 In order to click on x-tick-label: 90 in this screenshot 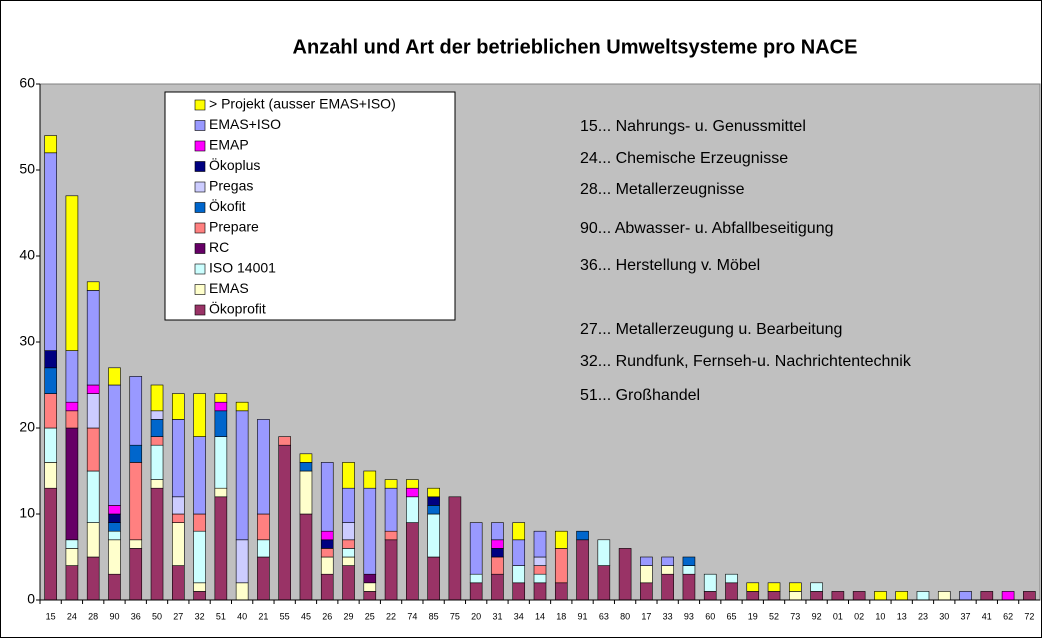, I will do `click(114, 616)`.